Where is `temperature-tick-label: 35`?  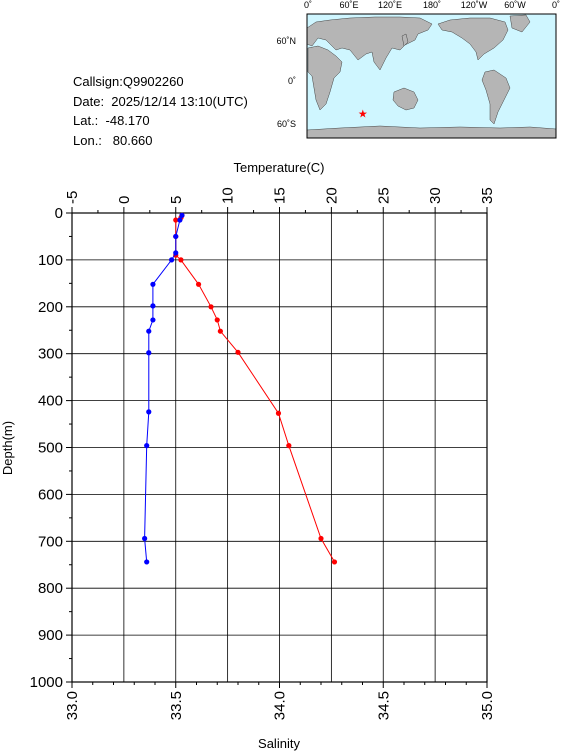
temperature-tick-label: 35 is located at coordinates (487, 195).